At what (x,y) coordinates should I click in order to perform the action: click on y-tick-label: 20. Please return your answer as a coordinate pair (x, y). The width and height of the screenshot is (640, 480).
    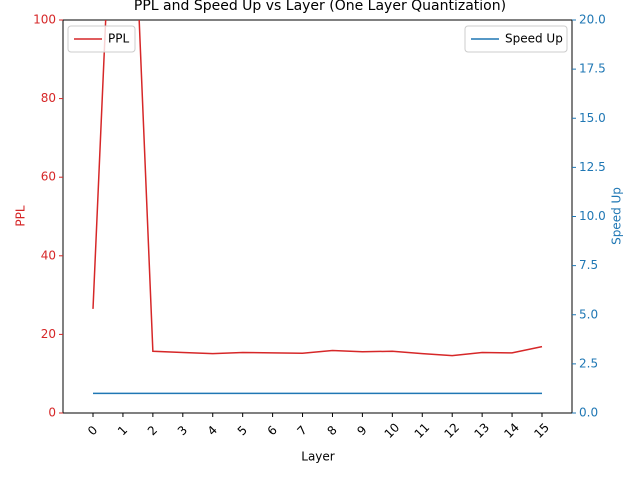
    Looking at the image, I should click on (48, 334).